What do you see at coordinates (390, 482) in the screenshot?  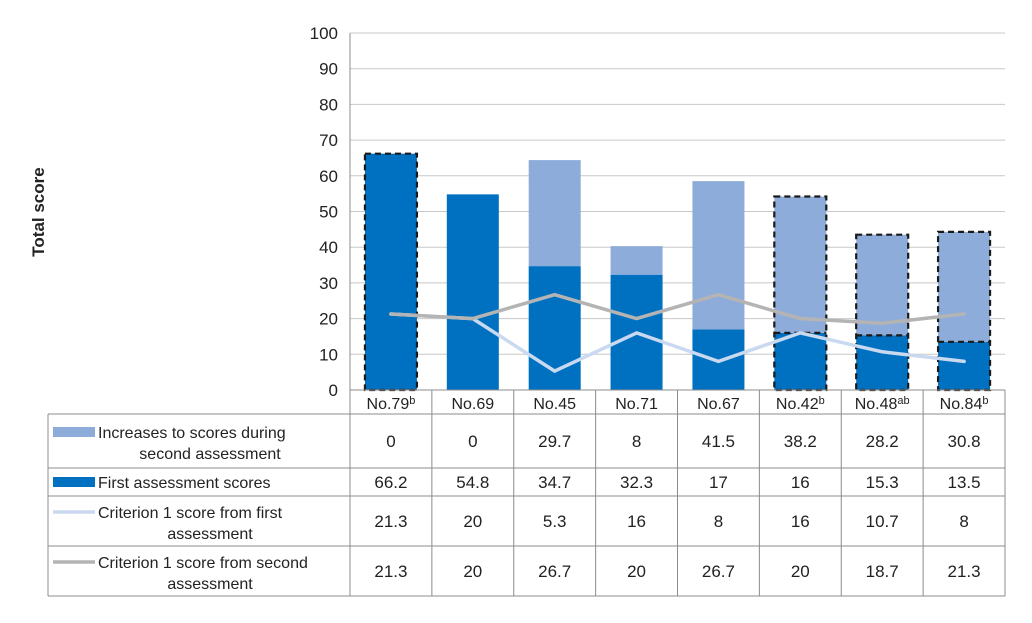 I see `table-value: 66.2` at bounding box center [390, 482].